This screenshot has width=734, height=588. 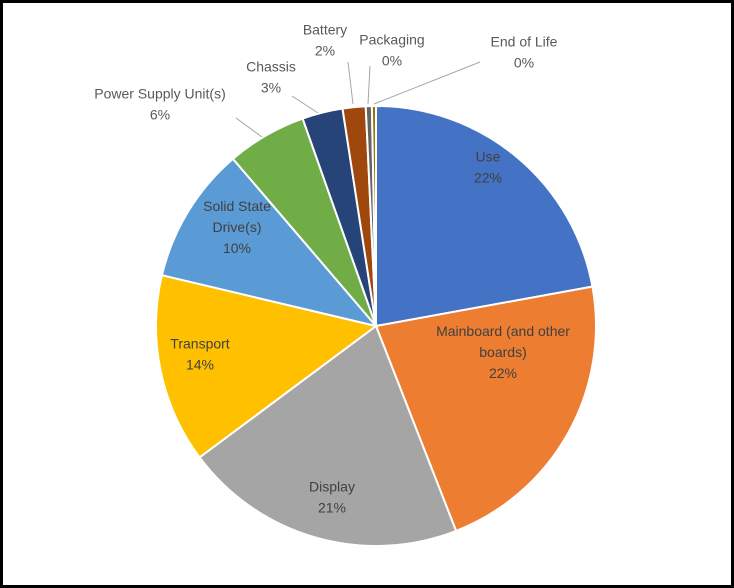 I want to click on leader-lines, so click(x=358, y=99).